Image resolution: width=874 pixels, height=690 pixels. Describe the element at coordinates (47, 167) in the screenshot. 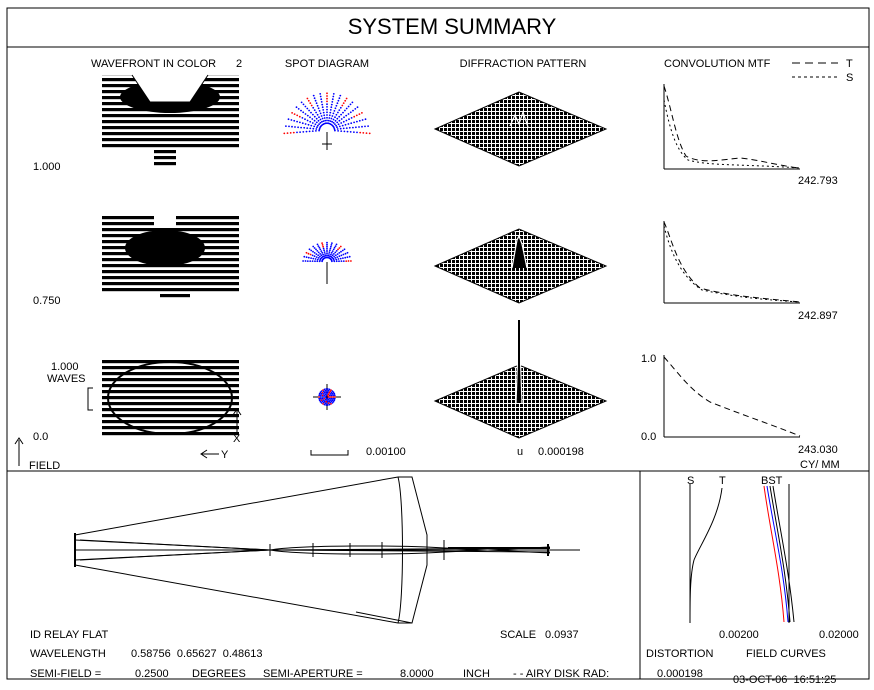

I see `field-label-1: 1.000` at that location.